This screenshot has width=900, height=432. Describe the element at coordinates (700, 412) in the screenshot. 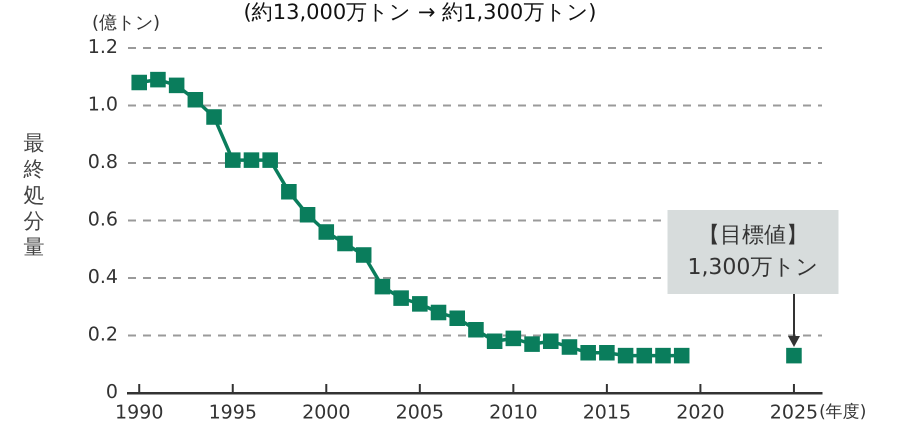

I see `x-tick-label: 2020` at that location.